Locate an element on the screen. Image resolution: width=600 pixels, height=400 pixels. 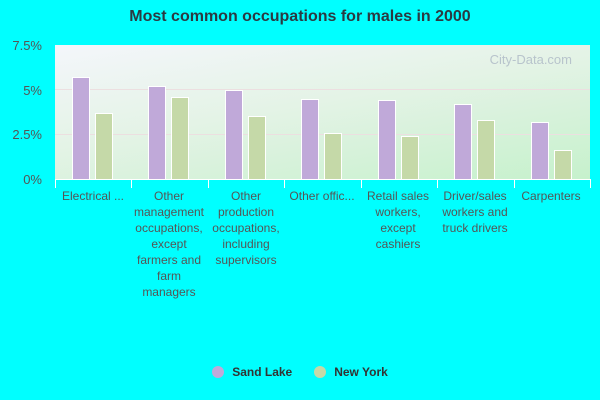
x-category-label: Driver/sales workers and truck drivers is located at coordinates (475, 212).